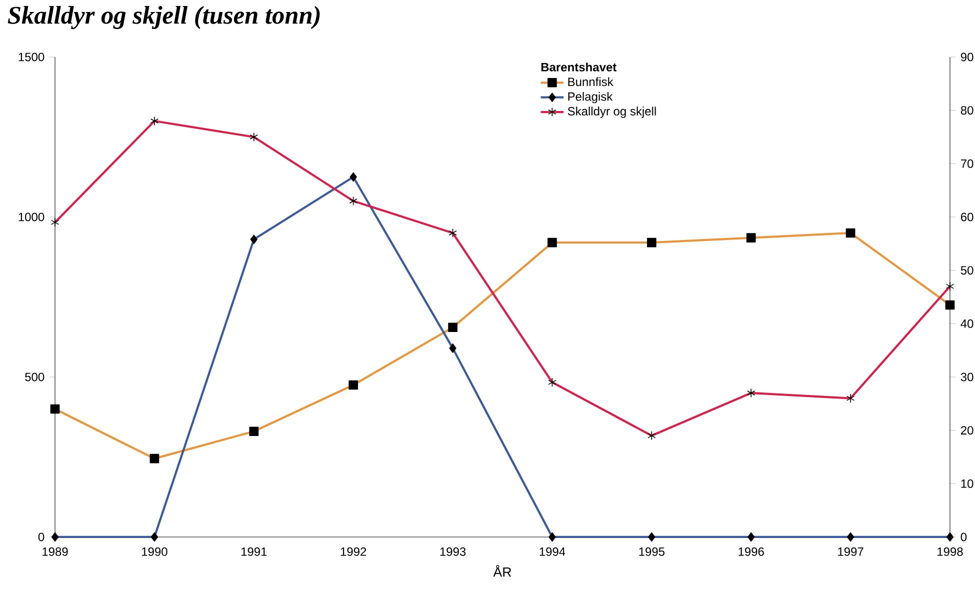 The image size is (975, 596). Describe the element at coordinates (967, 110) in the screenshot. I see `y2-tick-label: 80` at that location.